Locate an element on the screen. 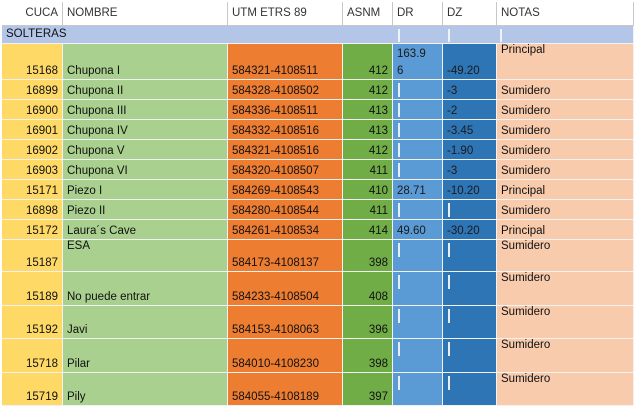 The image size is (636, 406). utm-cell: 584261-4108534 is located at coordinates (285, 230).